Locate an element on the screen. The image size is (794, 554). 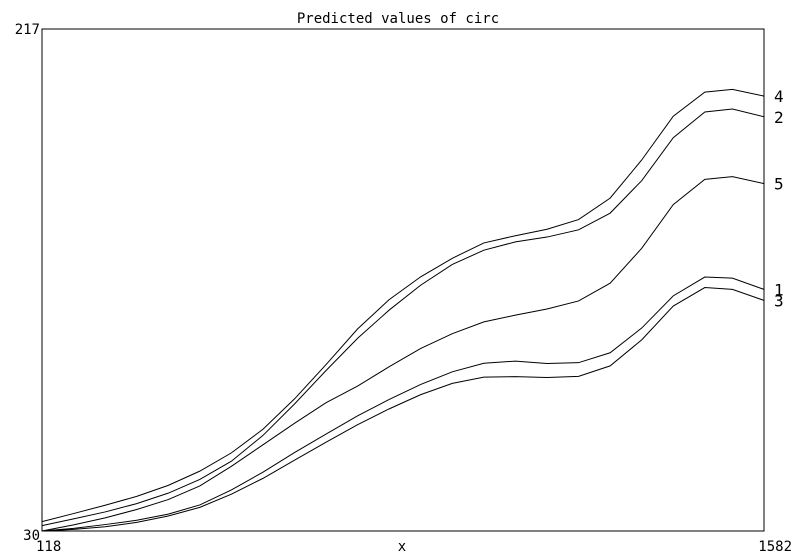
series-label-3: 3 is located at coordinates (779, 300).